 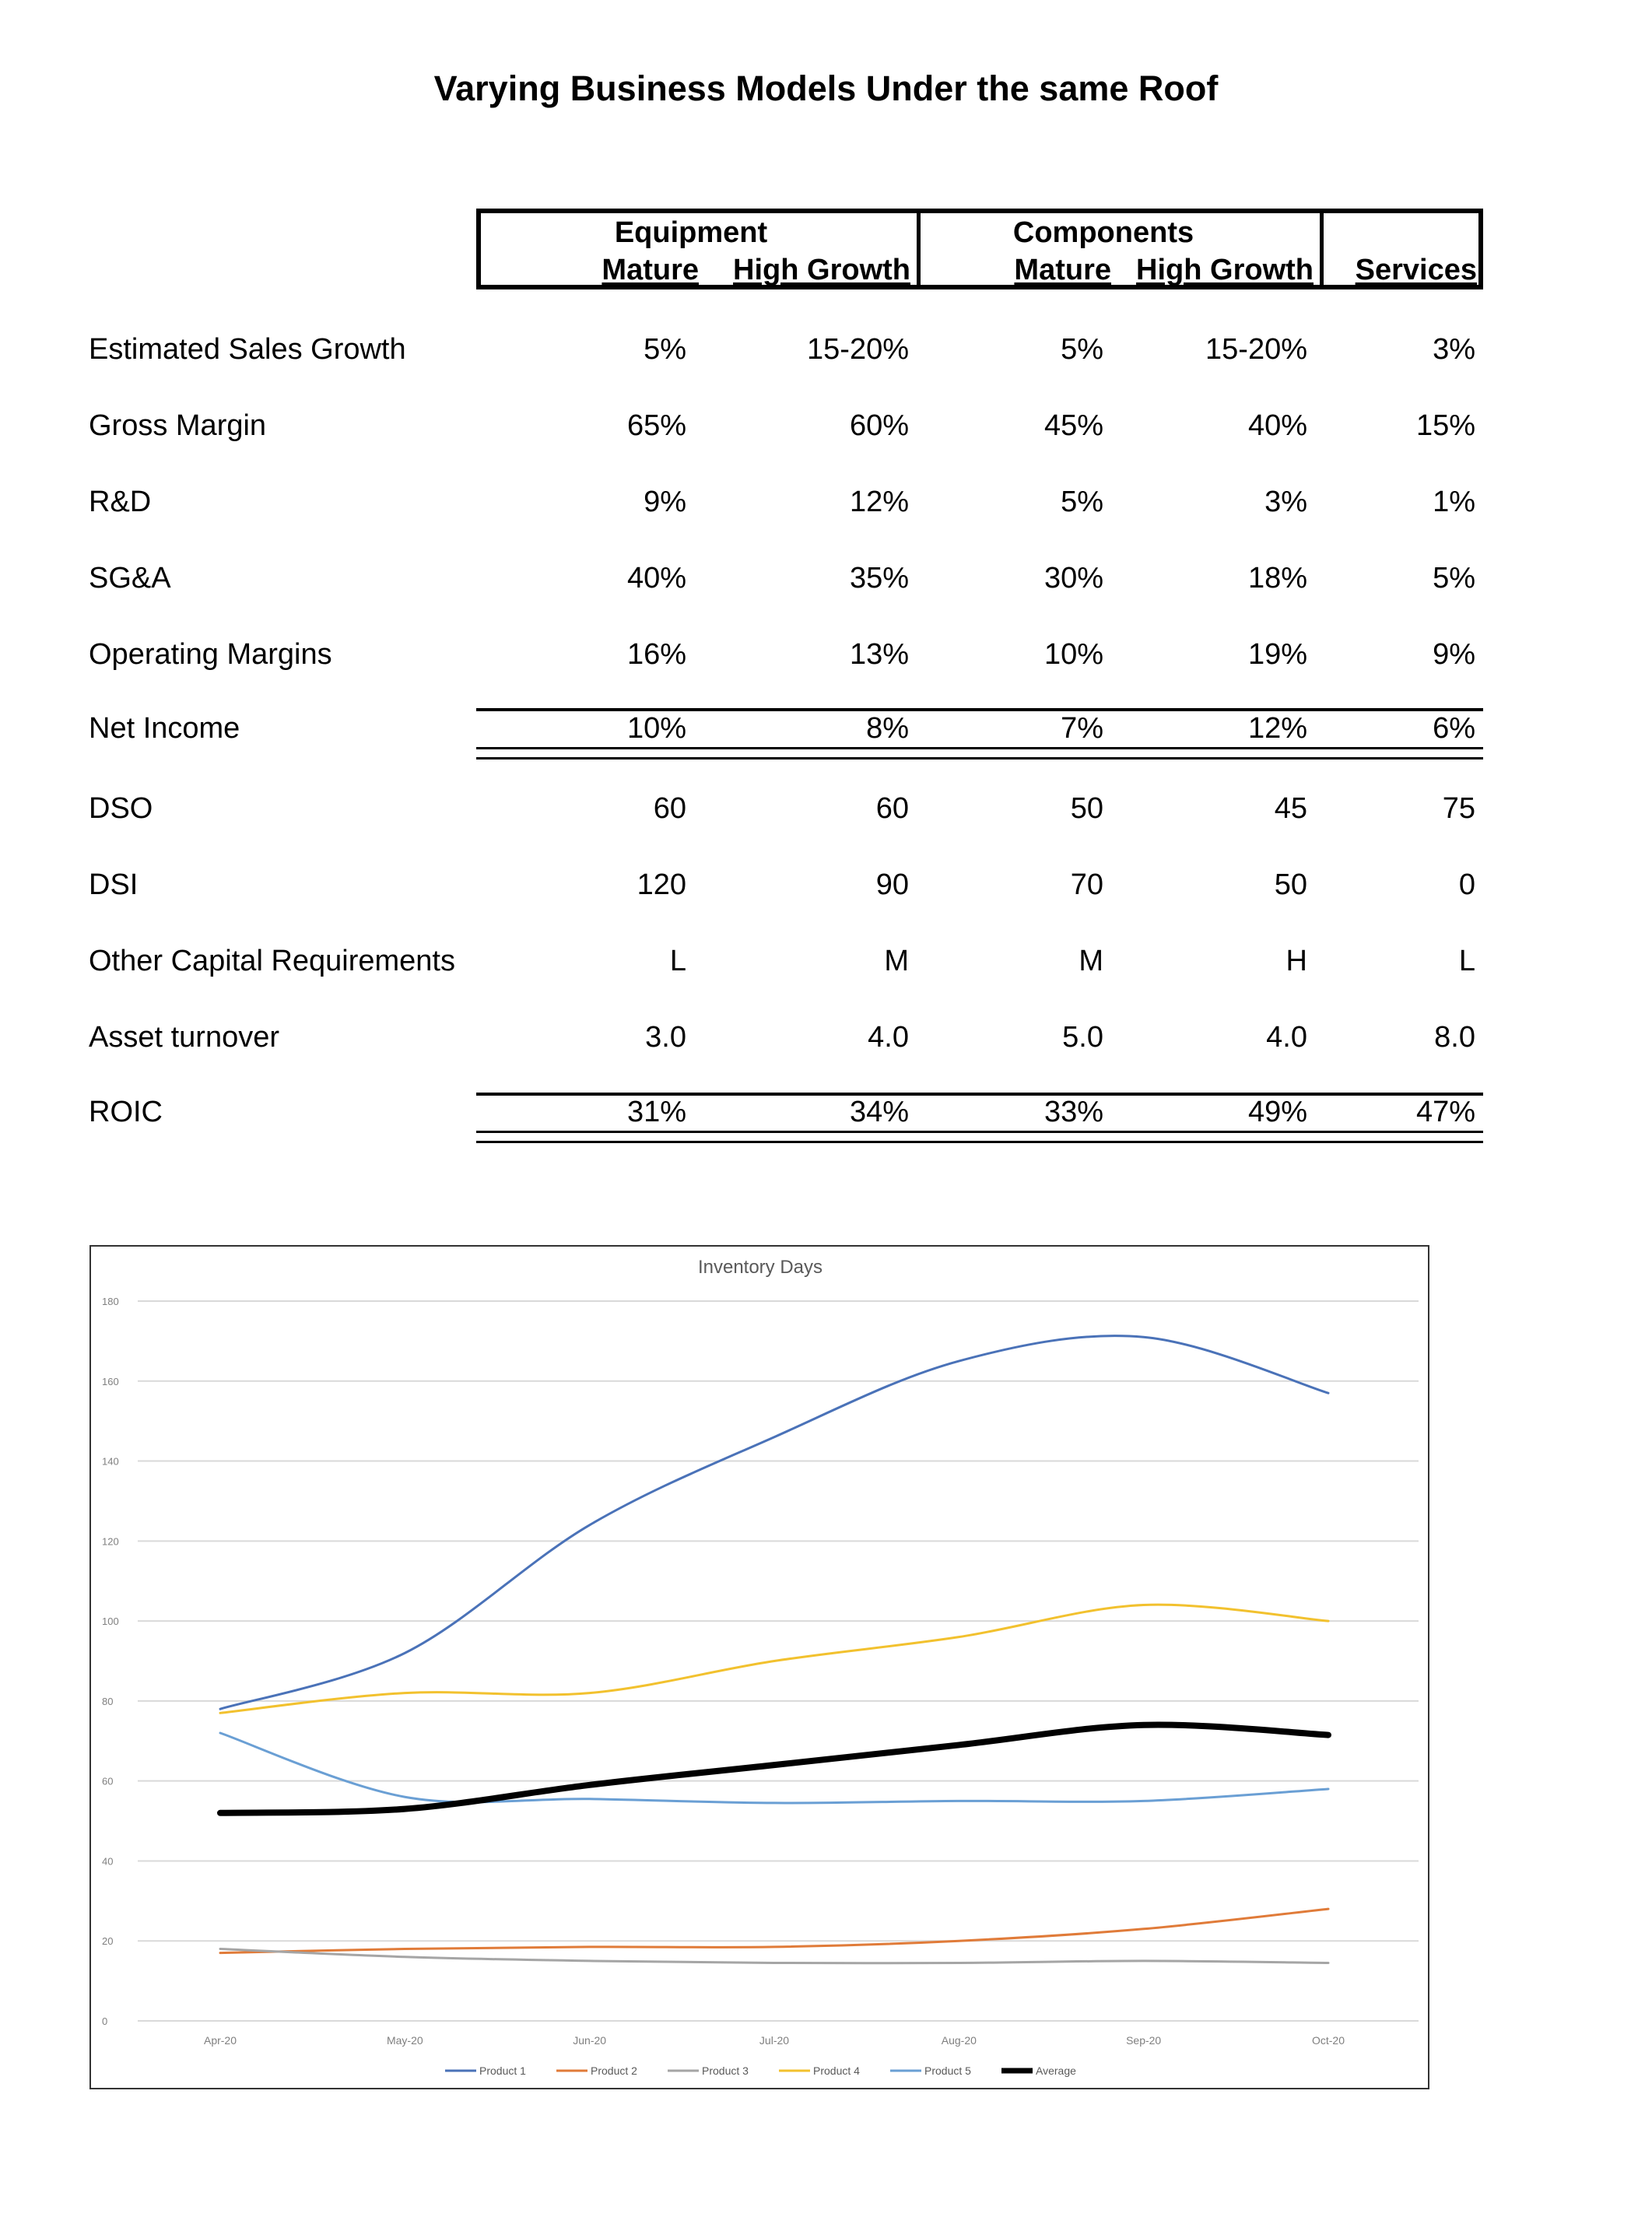 I want to click on table-cell: L, so click(x=1466, y=961).